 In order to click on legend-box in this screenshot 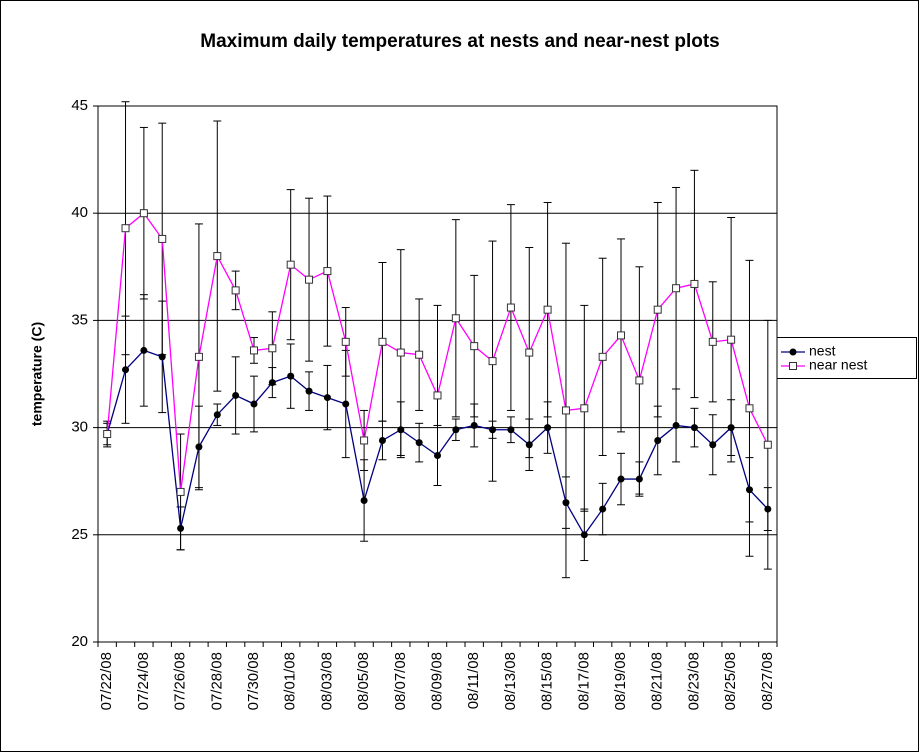, I will do `click(846, 358)`.